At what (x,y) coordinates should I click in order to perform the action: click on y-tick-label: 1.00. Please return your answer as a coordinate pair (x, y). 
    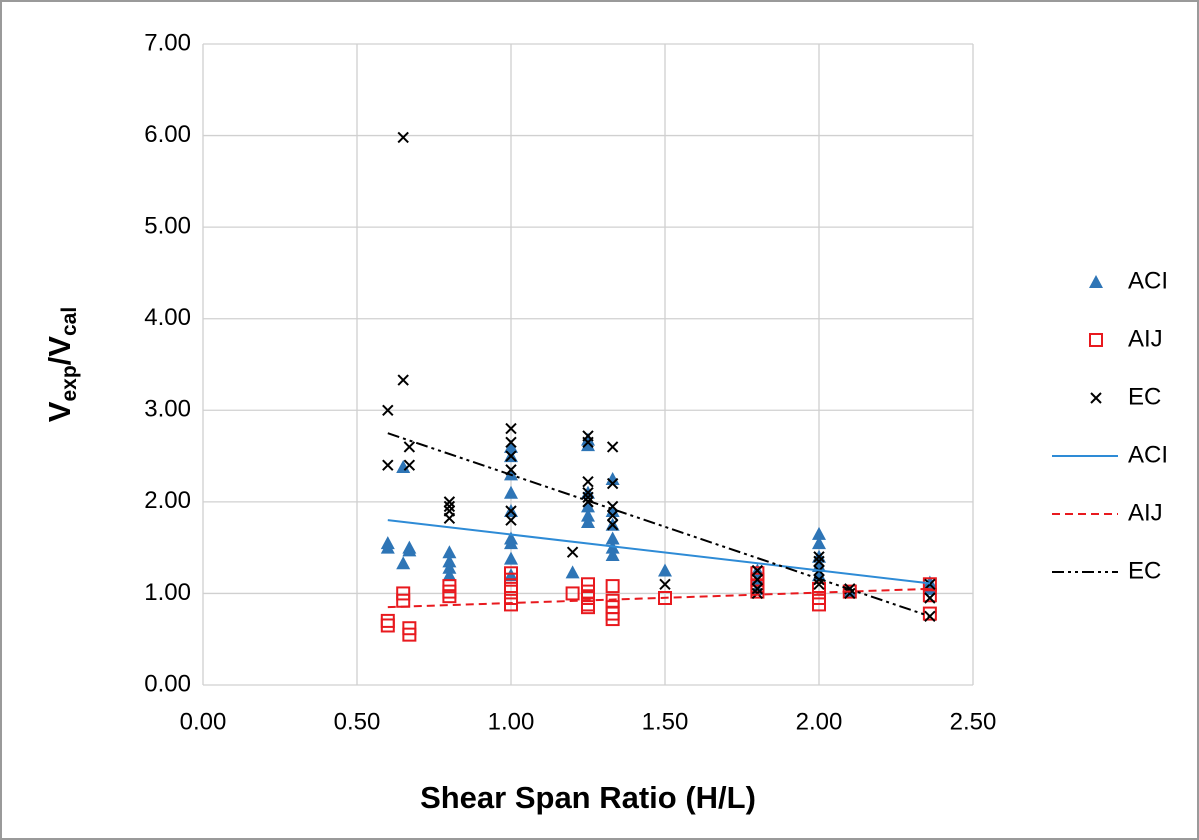
    Looking at the image, I should click on (167, 592).